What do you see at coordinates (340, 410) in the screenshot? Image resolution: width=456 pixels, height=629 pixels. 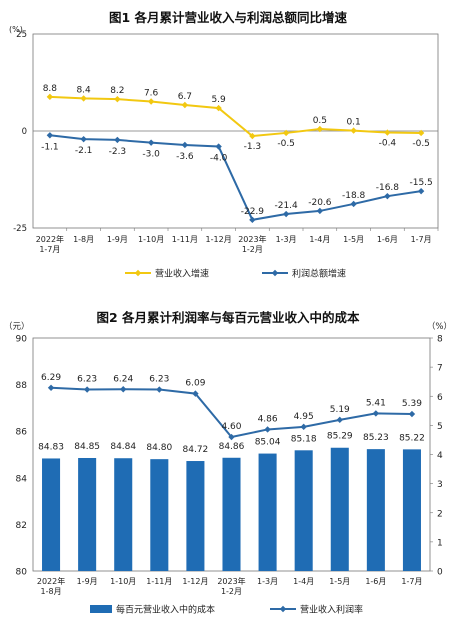 I see `line-value-label: 5.19` at bounding box center [340, 410].